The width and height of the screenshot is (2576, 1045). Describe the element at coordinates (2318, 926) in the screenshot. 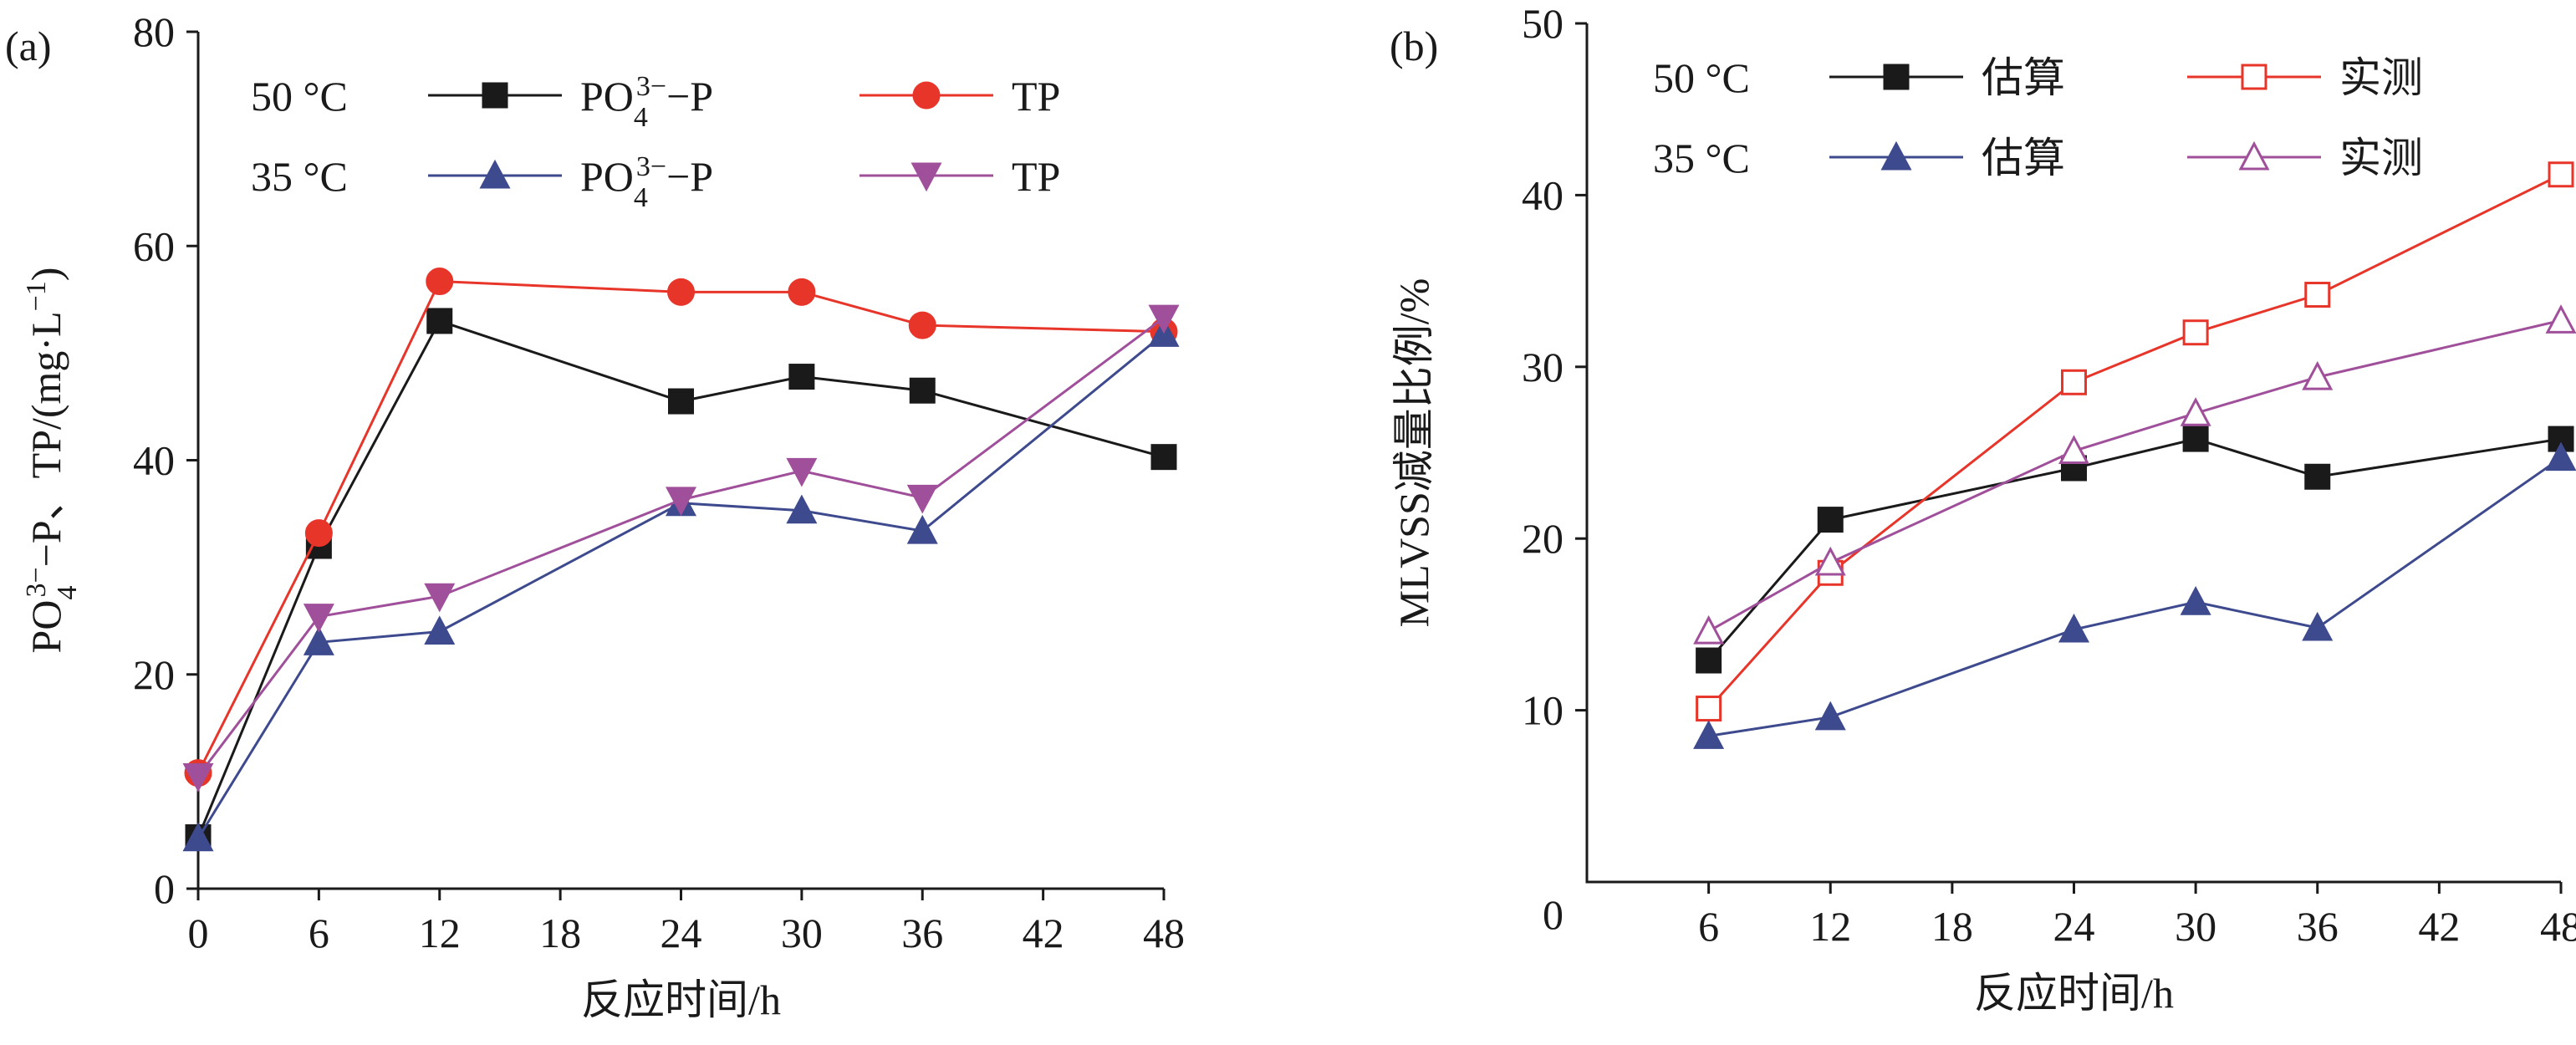

I see `b-x-tick-label: 36` at that location.